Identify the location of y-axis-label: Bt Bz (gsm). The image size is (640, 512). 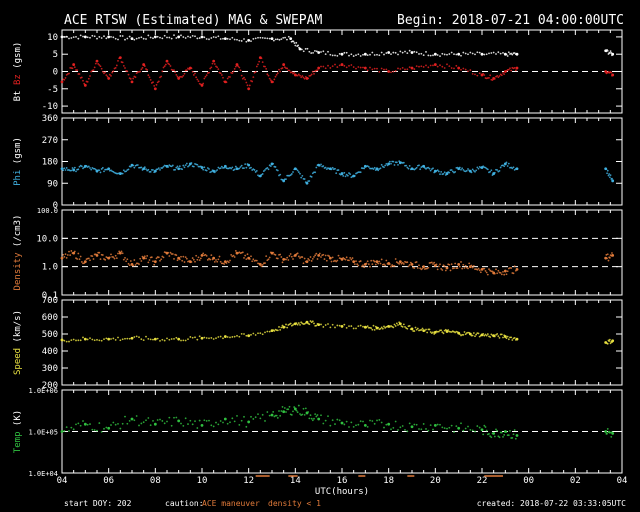
(18, 72).